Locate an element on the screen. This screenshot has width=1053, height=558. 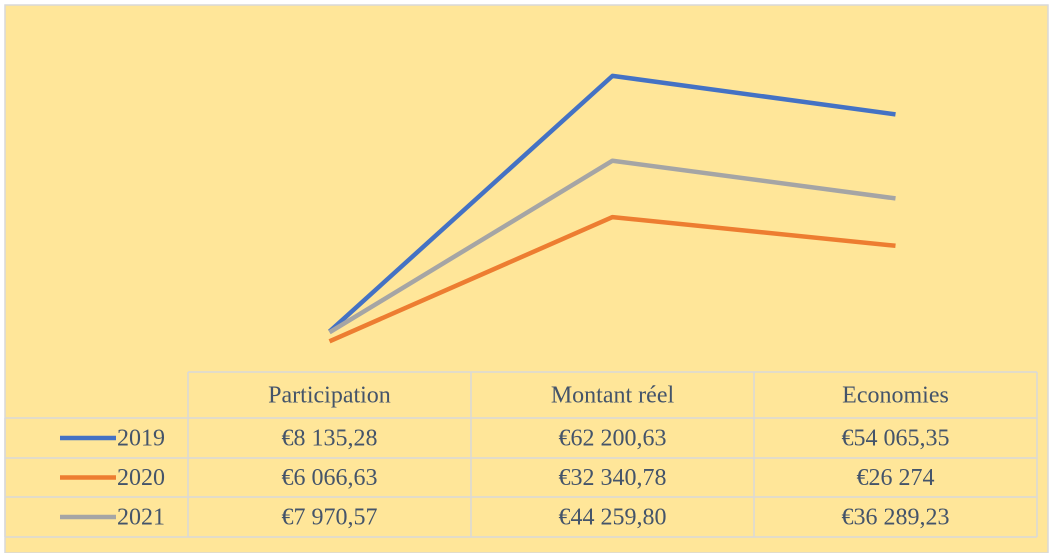
column-header: Montant réel is located at coordinates (613, 396).